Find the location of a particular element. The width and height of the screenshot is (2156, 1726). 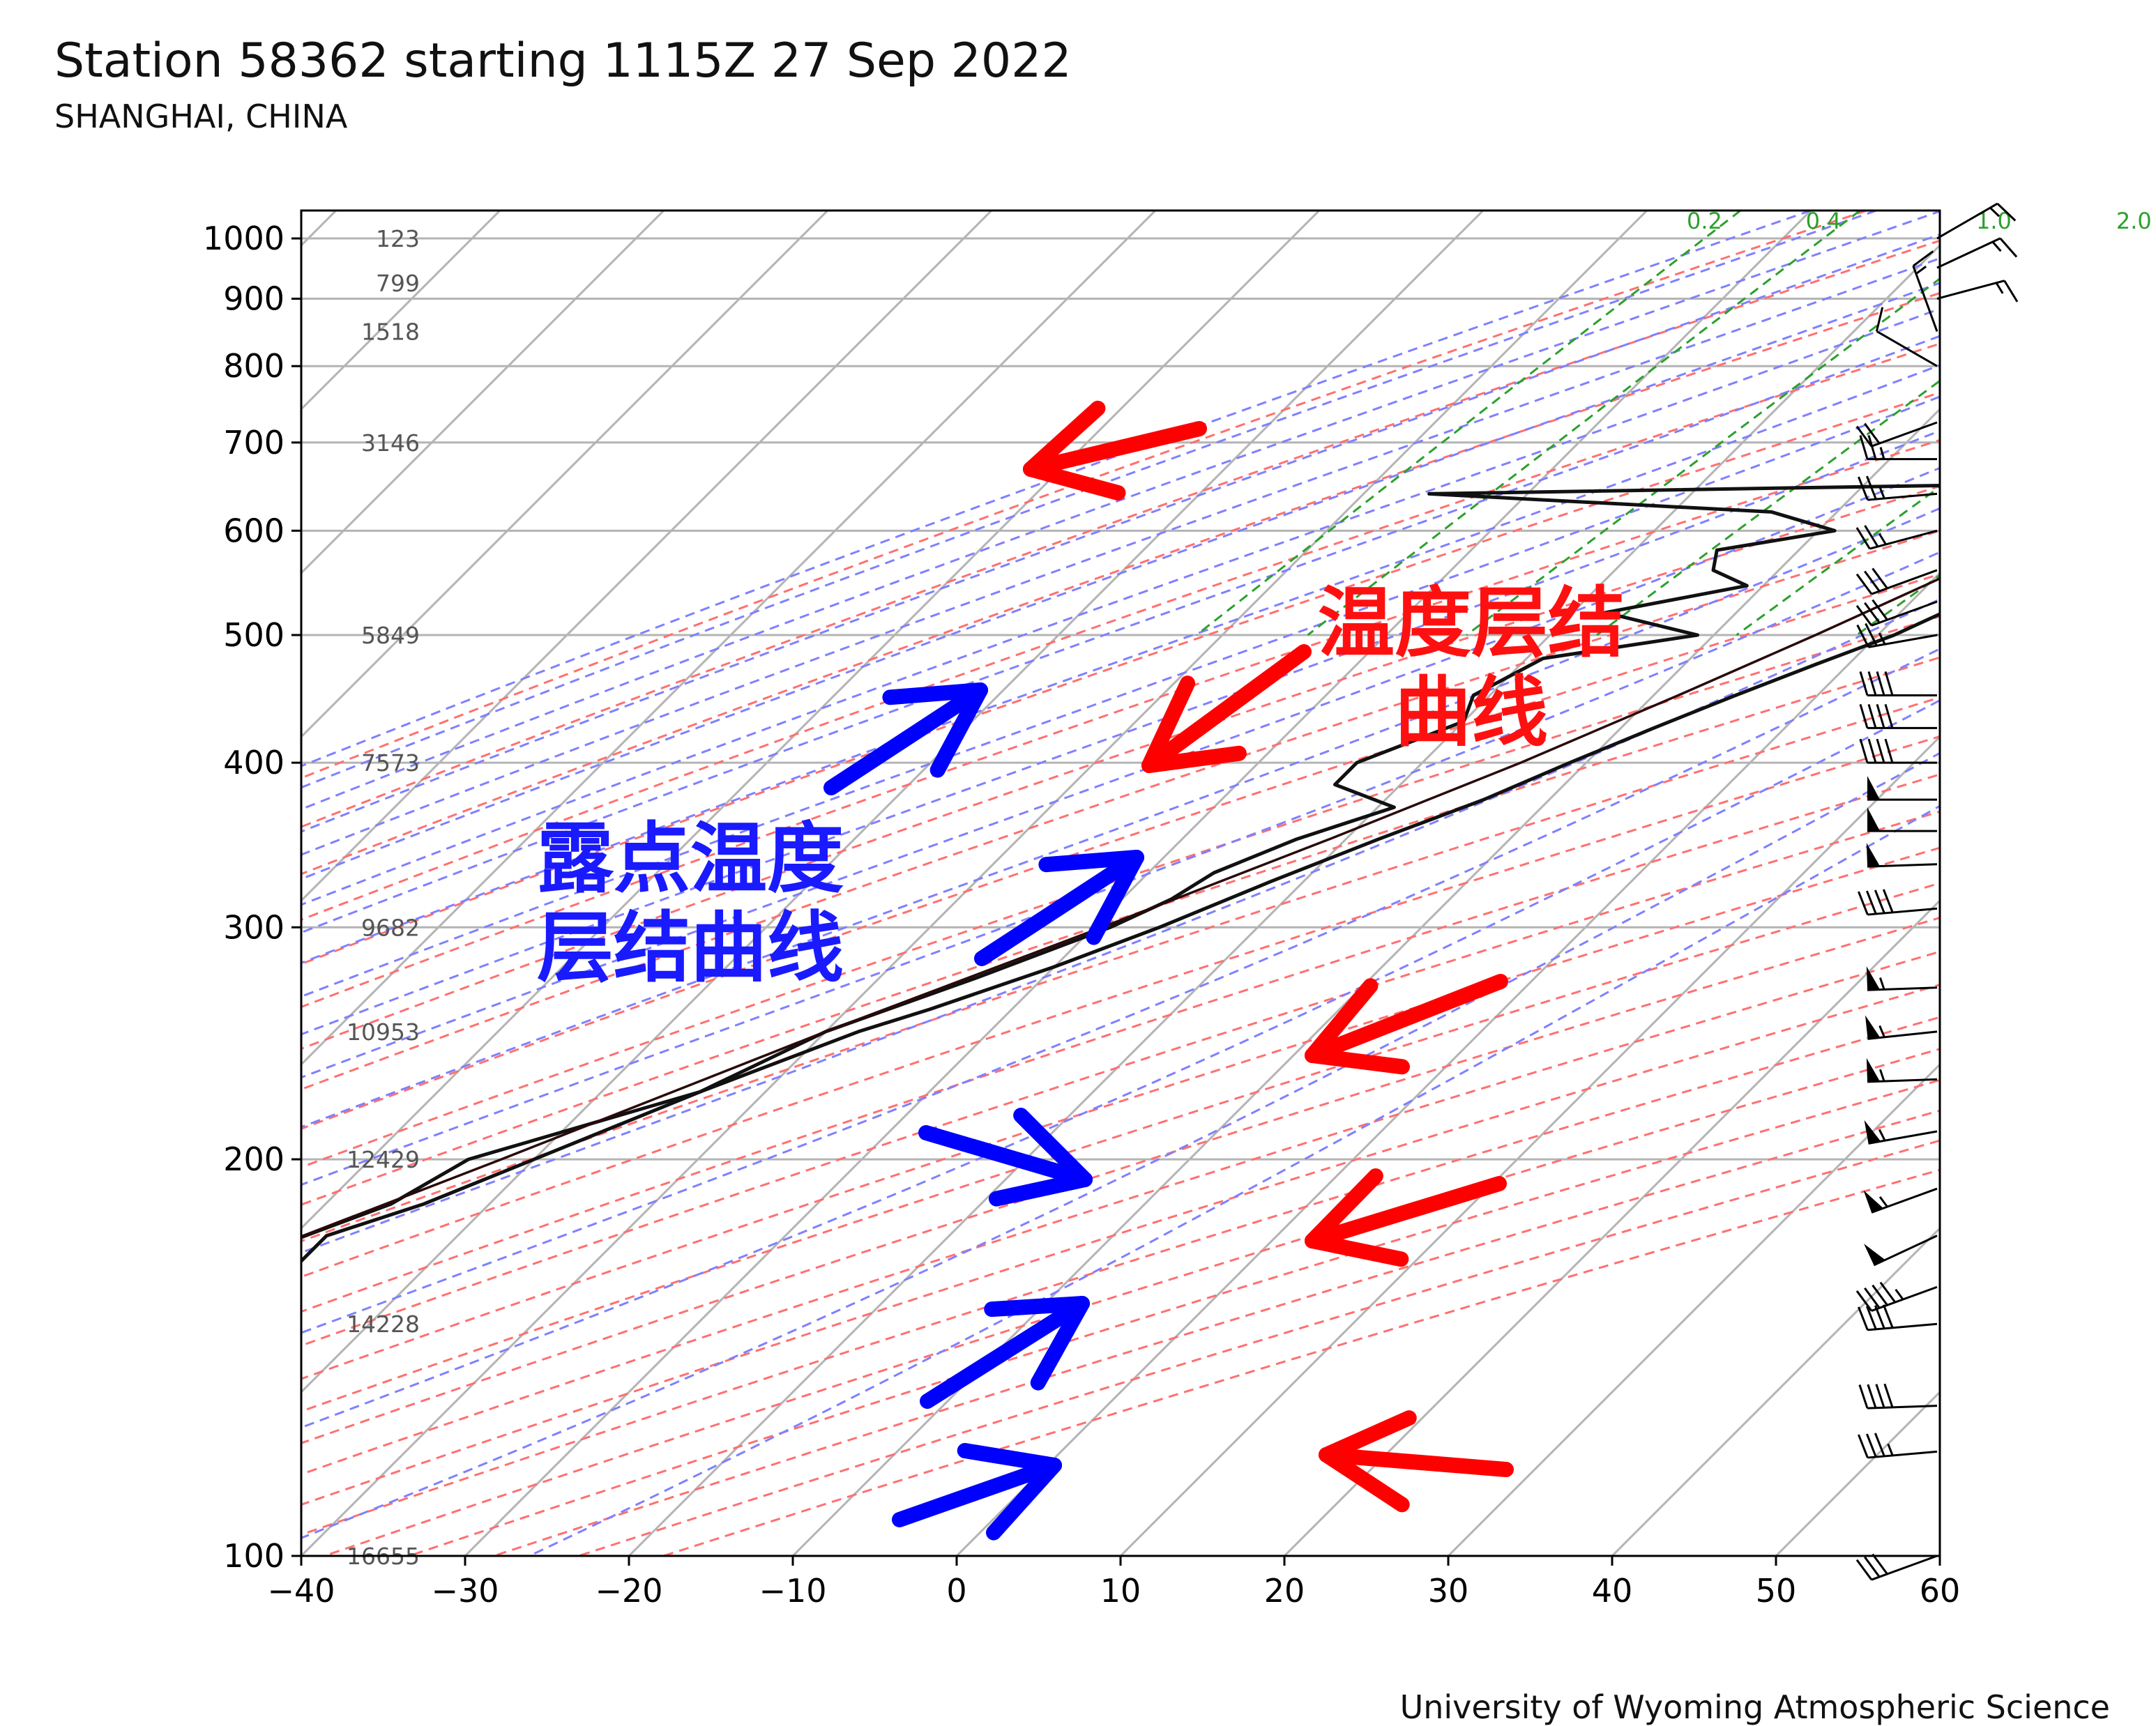

height-label: 799 is located at coordinates (398, 283).